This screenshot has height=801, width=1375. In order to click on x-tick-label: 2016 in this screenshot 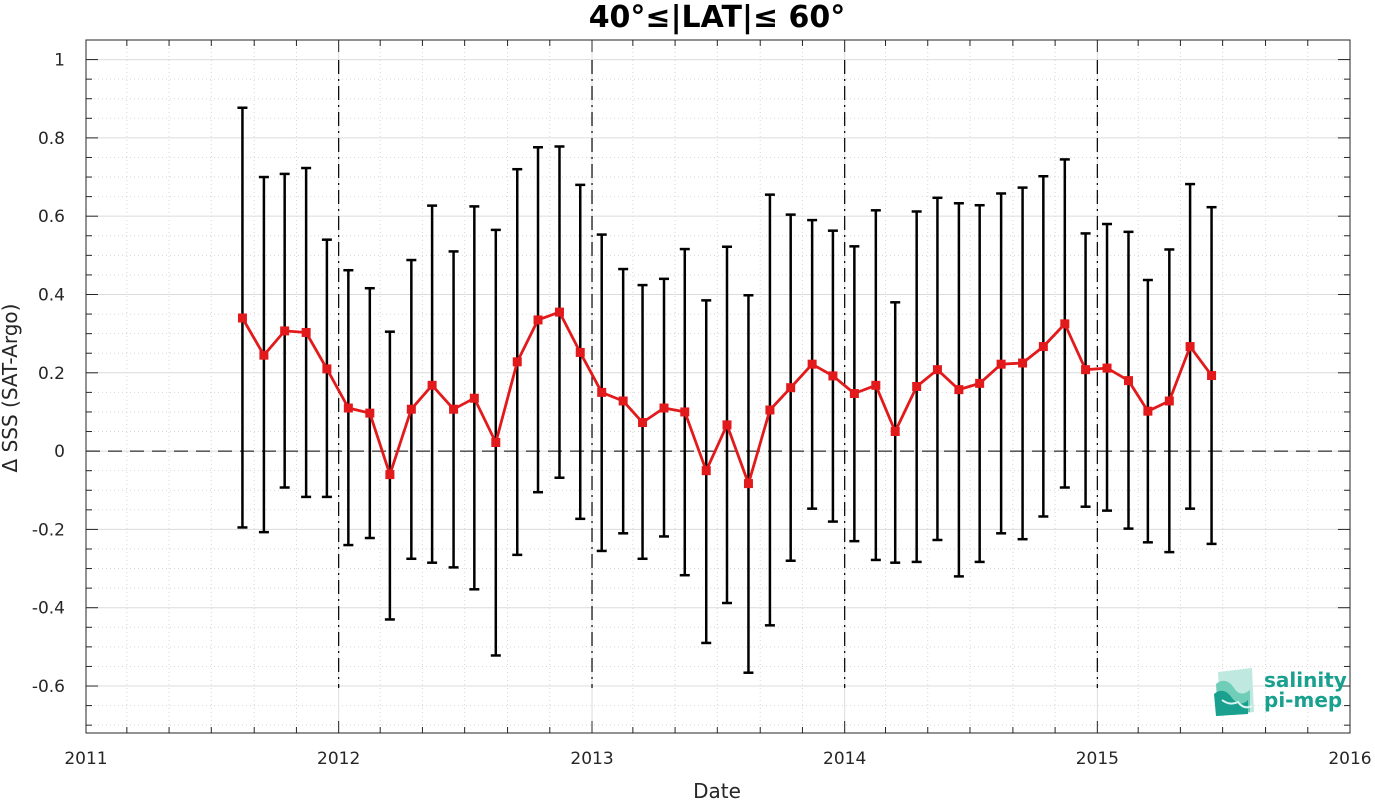, I will do `click(1349, 759)`.